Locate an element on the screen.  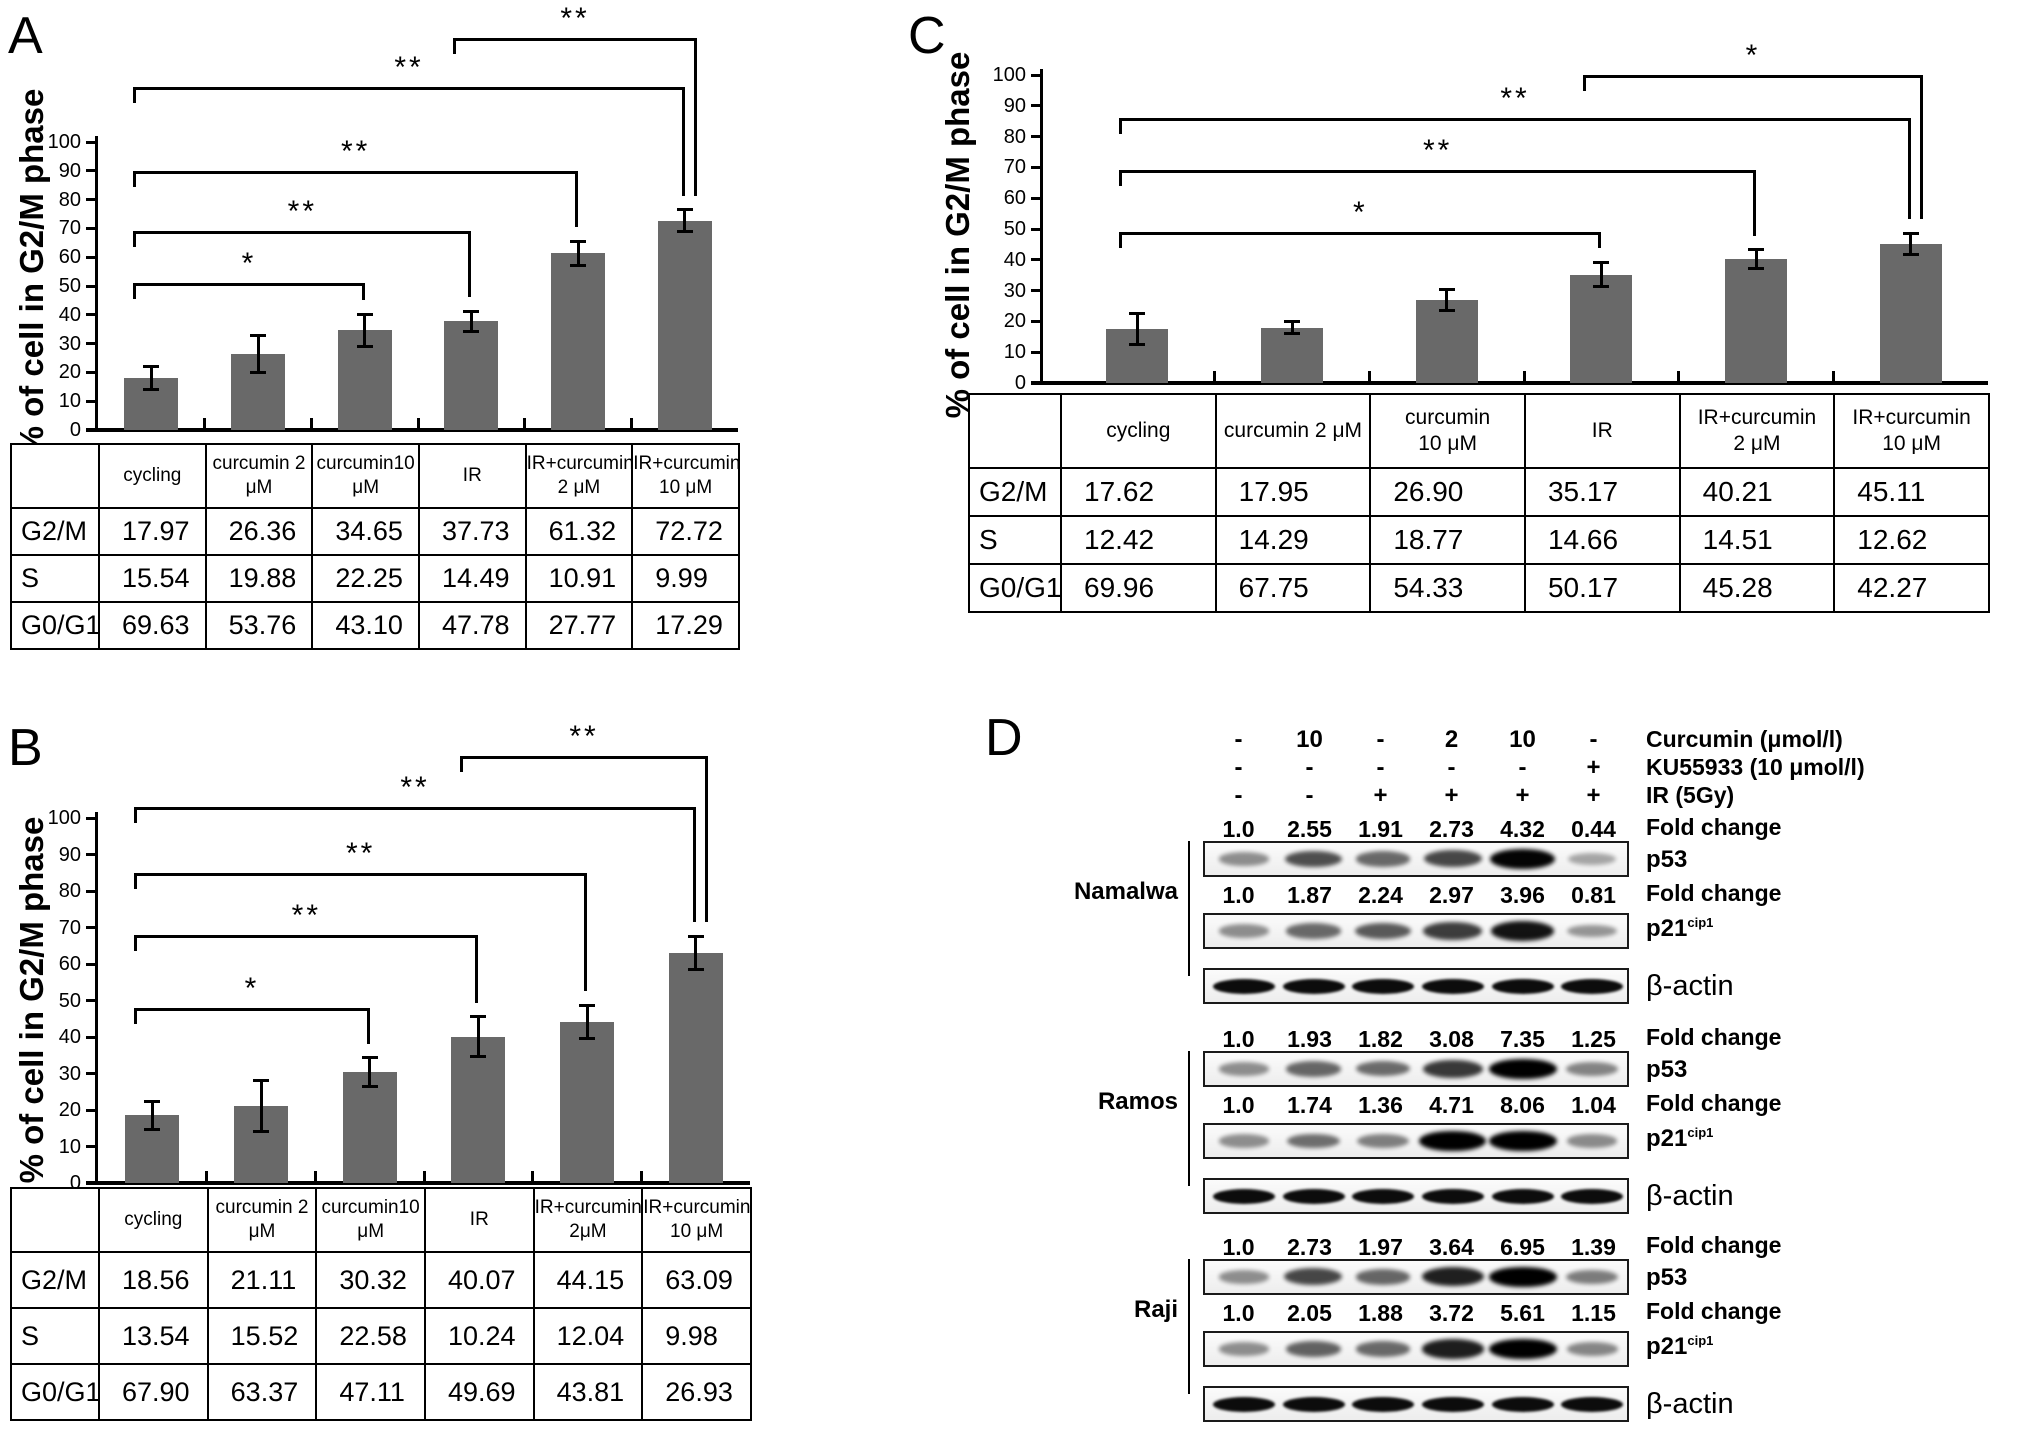
fold-change-value: 1.97 is located at coordinates (1380, 1247).